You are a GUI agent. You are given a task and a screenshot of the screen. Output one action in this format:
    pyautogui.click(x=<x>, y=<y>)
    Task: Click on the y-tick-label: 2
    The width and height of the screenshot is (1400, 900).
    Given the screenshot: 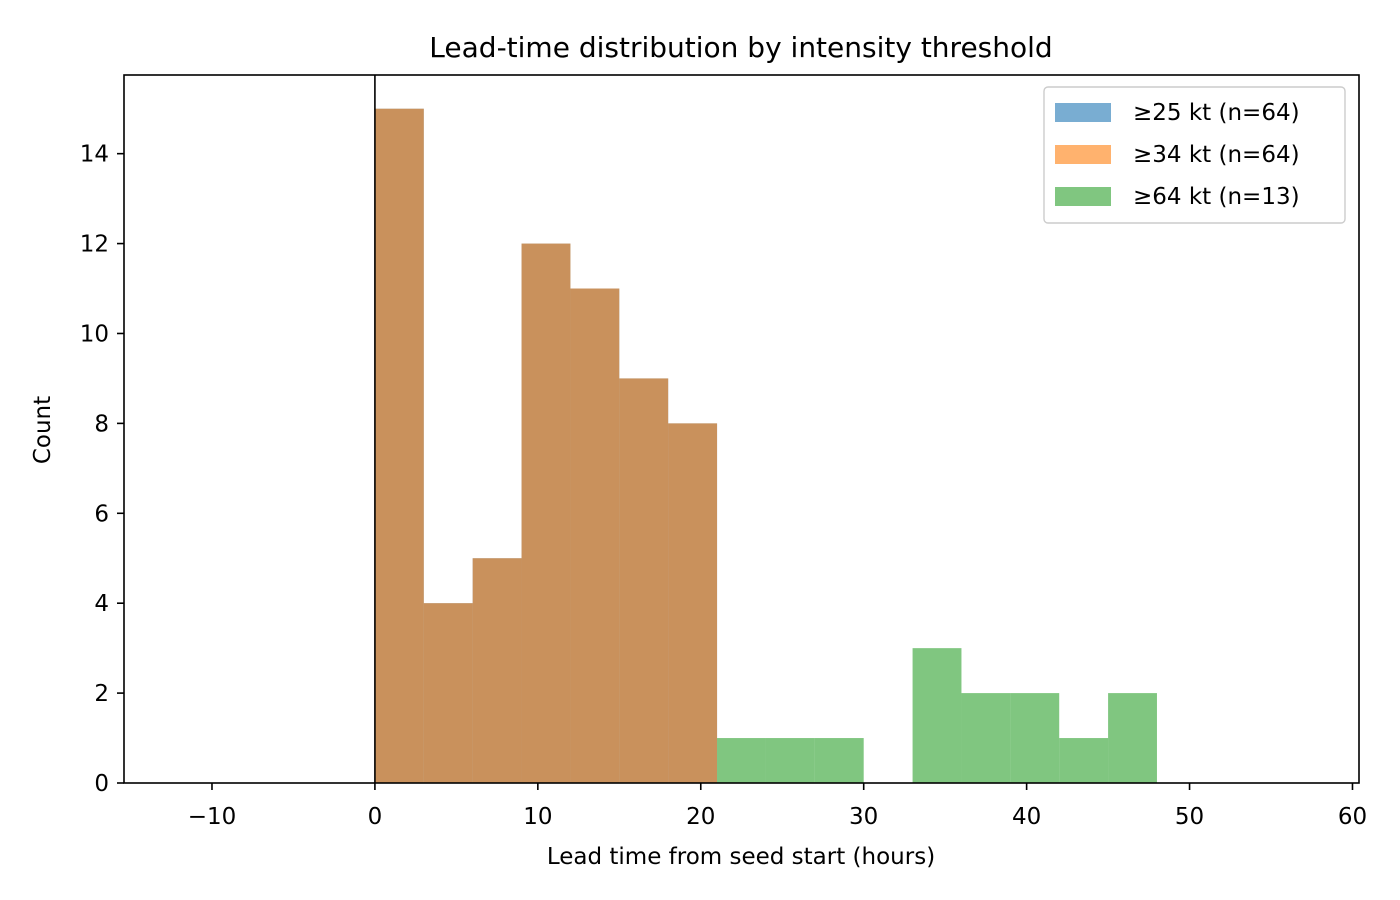 What is the action you would take?
    pyautogui.click(x=101, y=694)
    